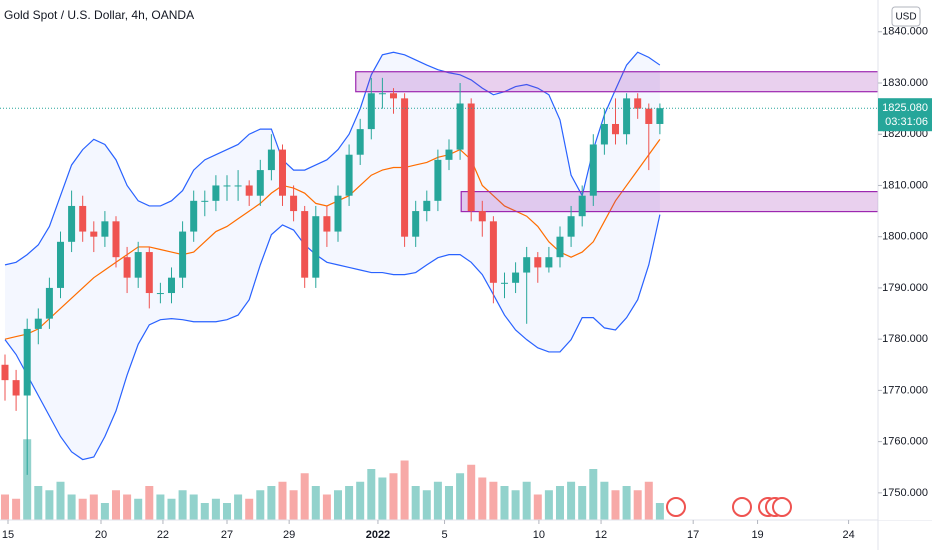 Image resolution: width=932 pixels, height=550 pixels. Describe the element at coordinates (227, 535) in the screenshot. I see `x-tick-label: 27` at that location.